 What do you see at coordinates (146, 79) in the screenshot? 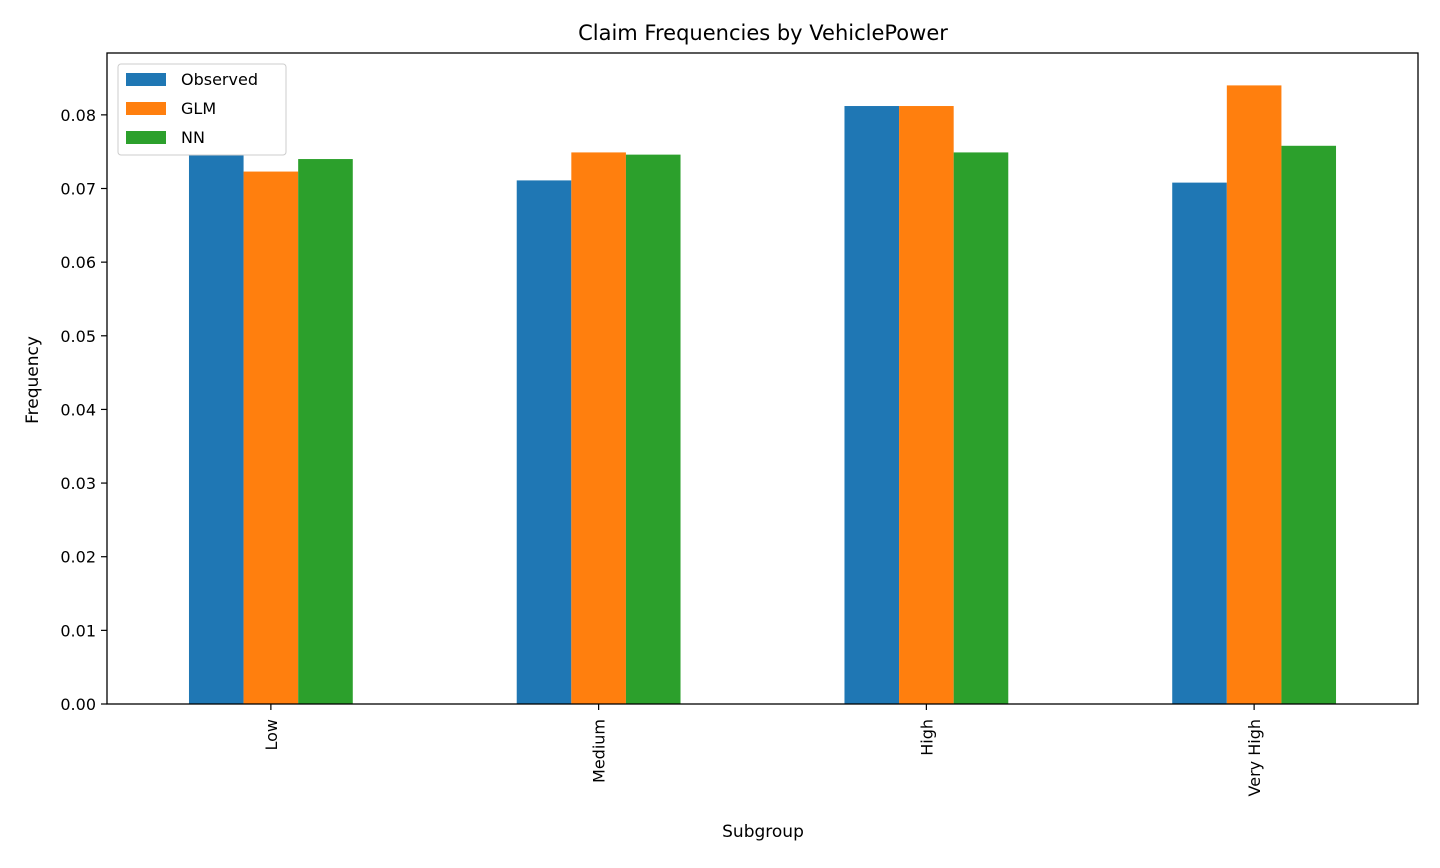
I see `legend-swatch-observed` at bounding box center [146, 79].